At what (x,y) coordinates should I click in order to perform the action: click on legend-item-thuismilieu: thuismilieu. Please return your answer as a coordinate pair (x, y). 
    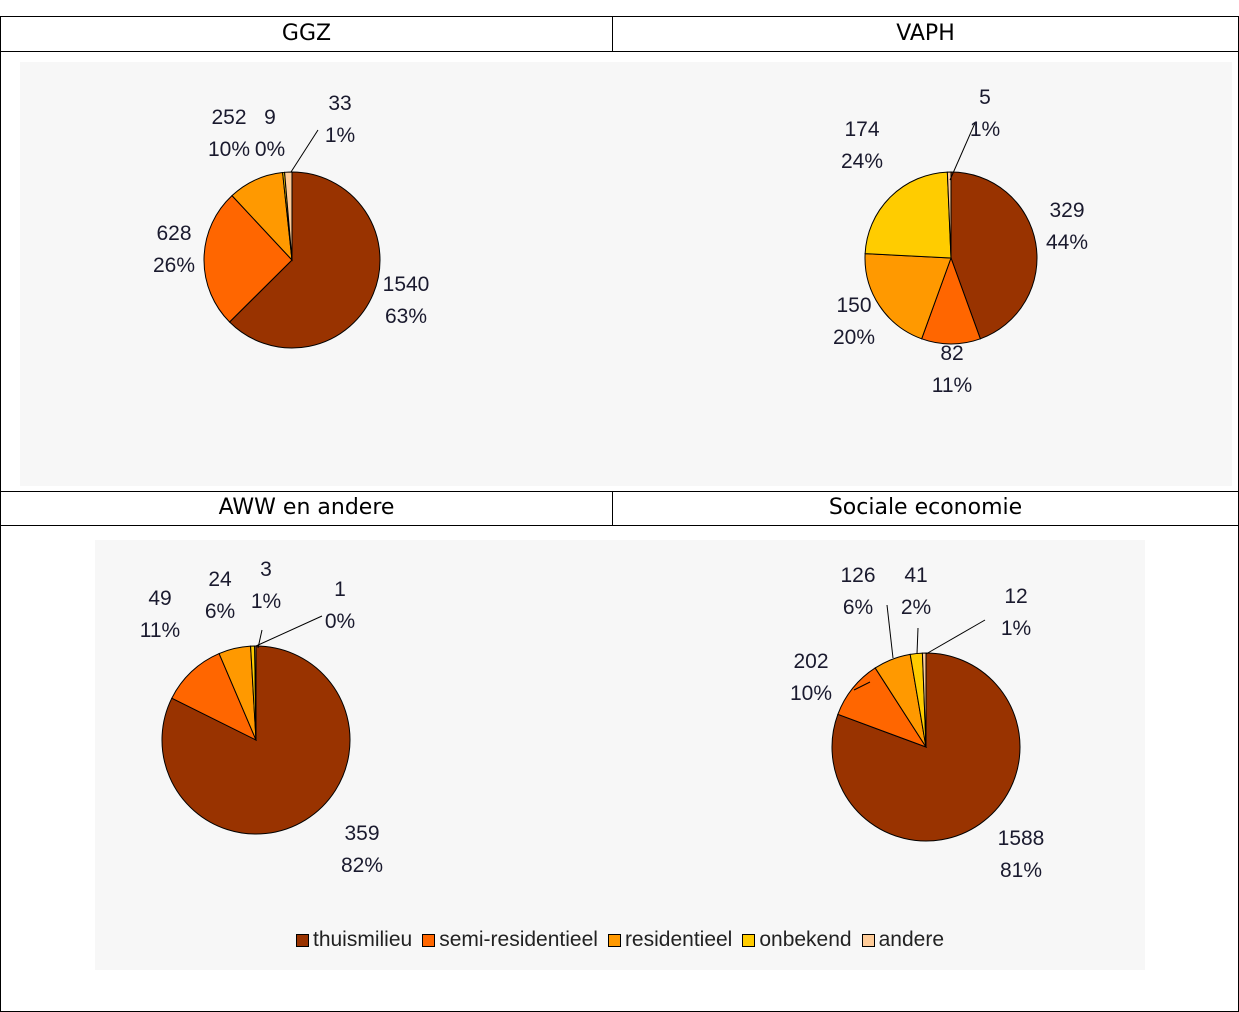
    Looking at the image, I should click on (354, 940).